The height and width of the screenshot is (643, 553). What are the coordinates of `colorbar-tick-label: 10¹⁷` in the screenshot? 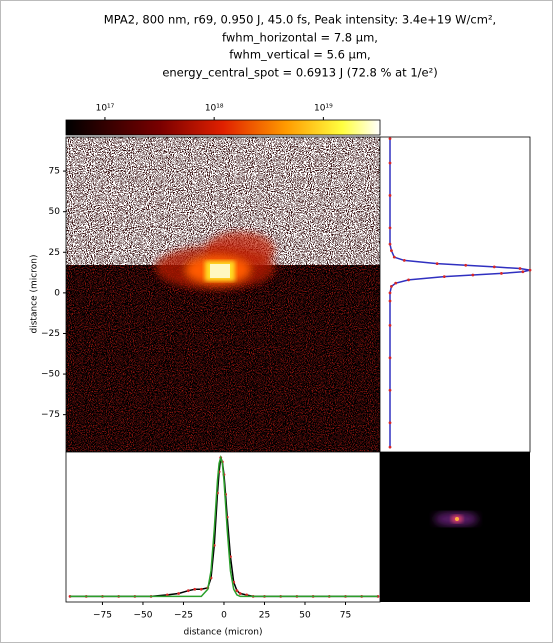 It's located at (105, 109).